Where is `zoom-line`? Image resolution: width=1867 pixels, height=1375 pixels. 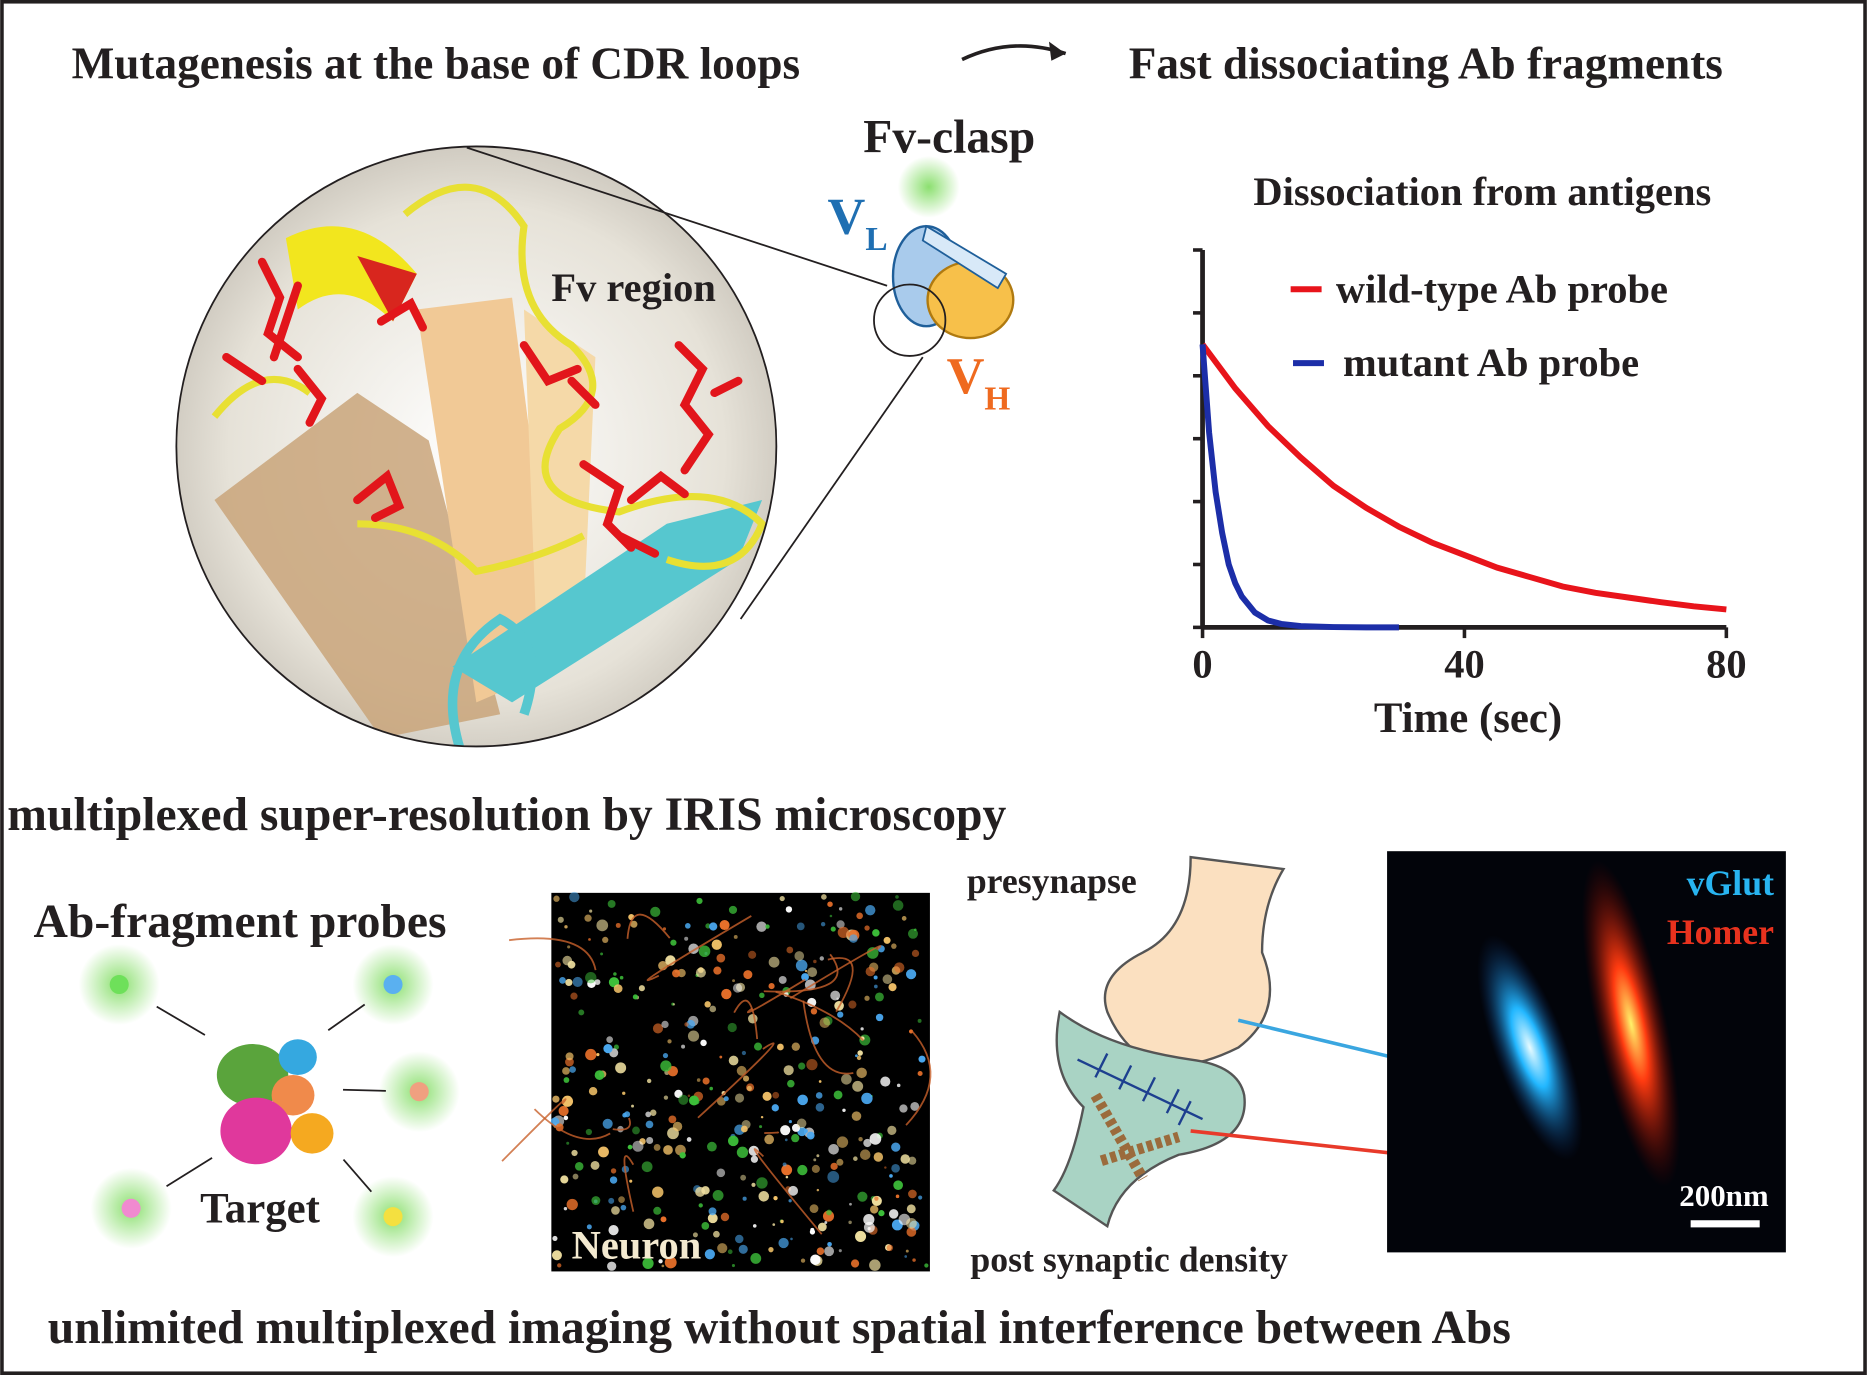 zoom-line is located at coordinates (677, 216).